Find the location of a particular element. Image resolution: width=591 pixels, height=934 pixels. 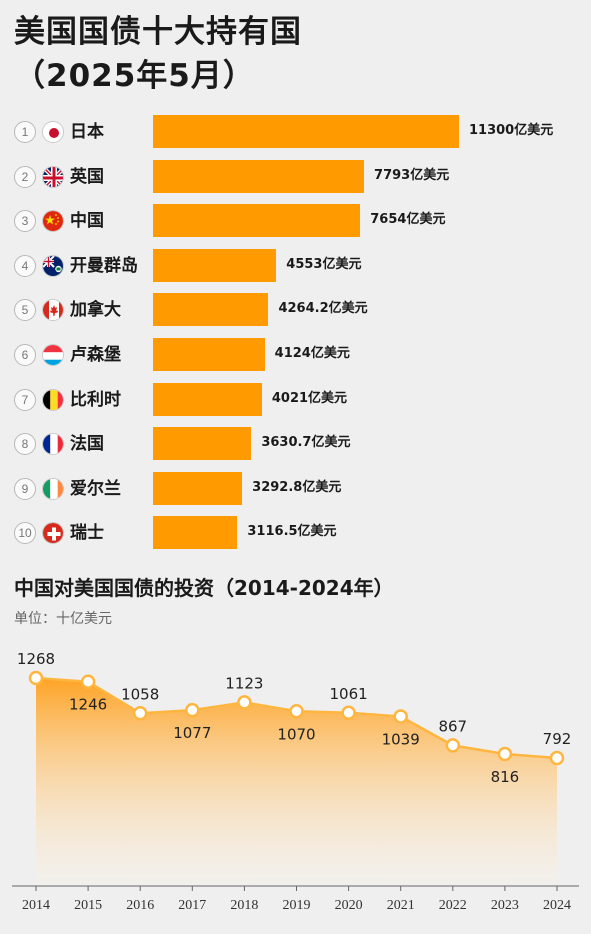

x-tick-label: 2020 is located at coordinates (349, 905).